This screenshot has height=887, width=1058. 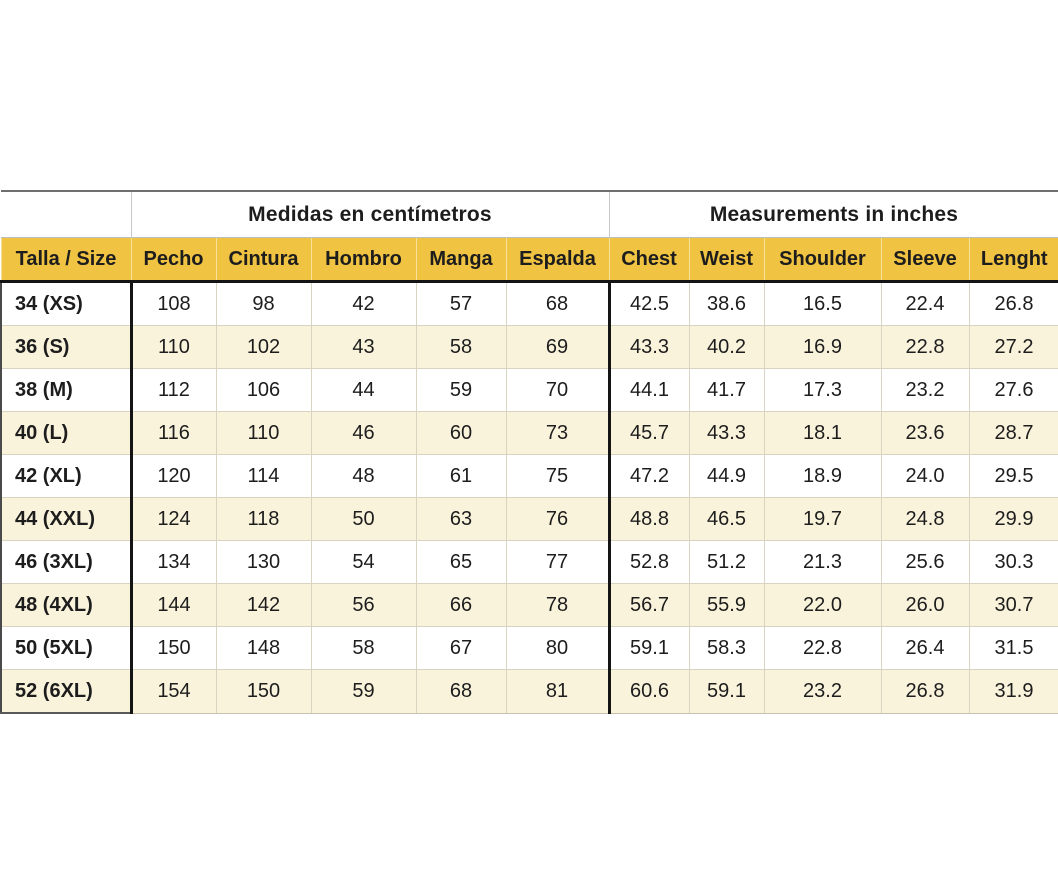 What do you see at coordinates (726, 347) in the screenshot?
I see `in-value-cell: 40.2` at bounding box center [726, 347].